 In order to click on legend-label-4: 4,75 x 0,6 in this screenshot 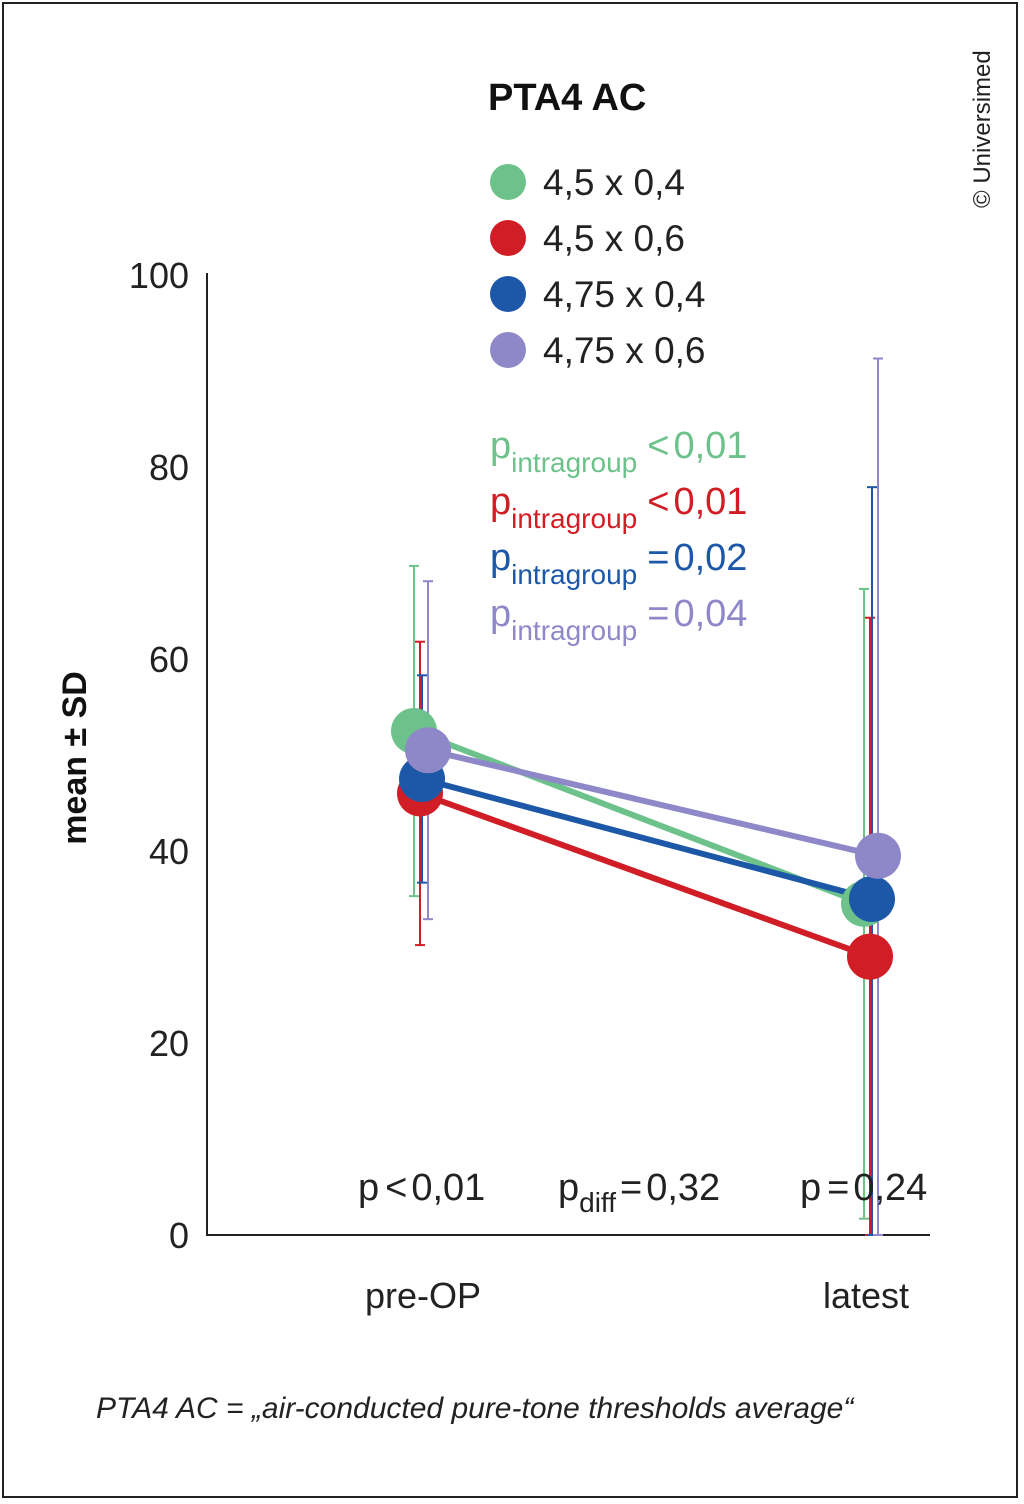, I will do `click(624, 350)`.